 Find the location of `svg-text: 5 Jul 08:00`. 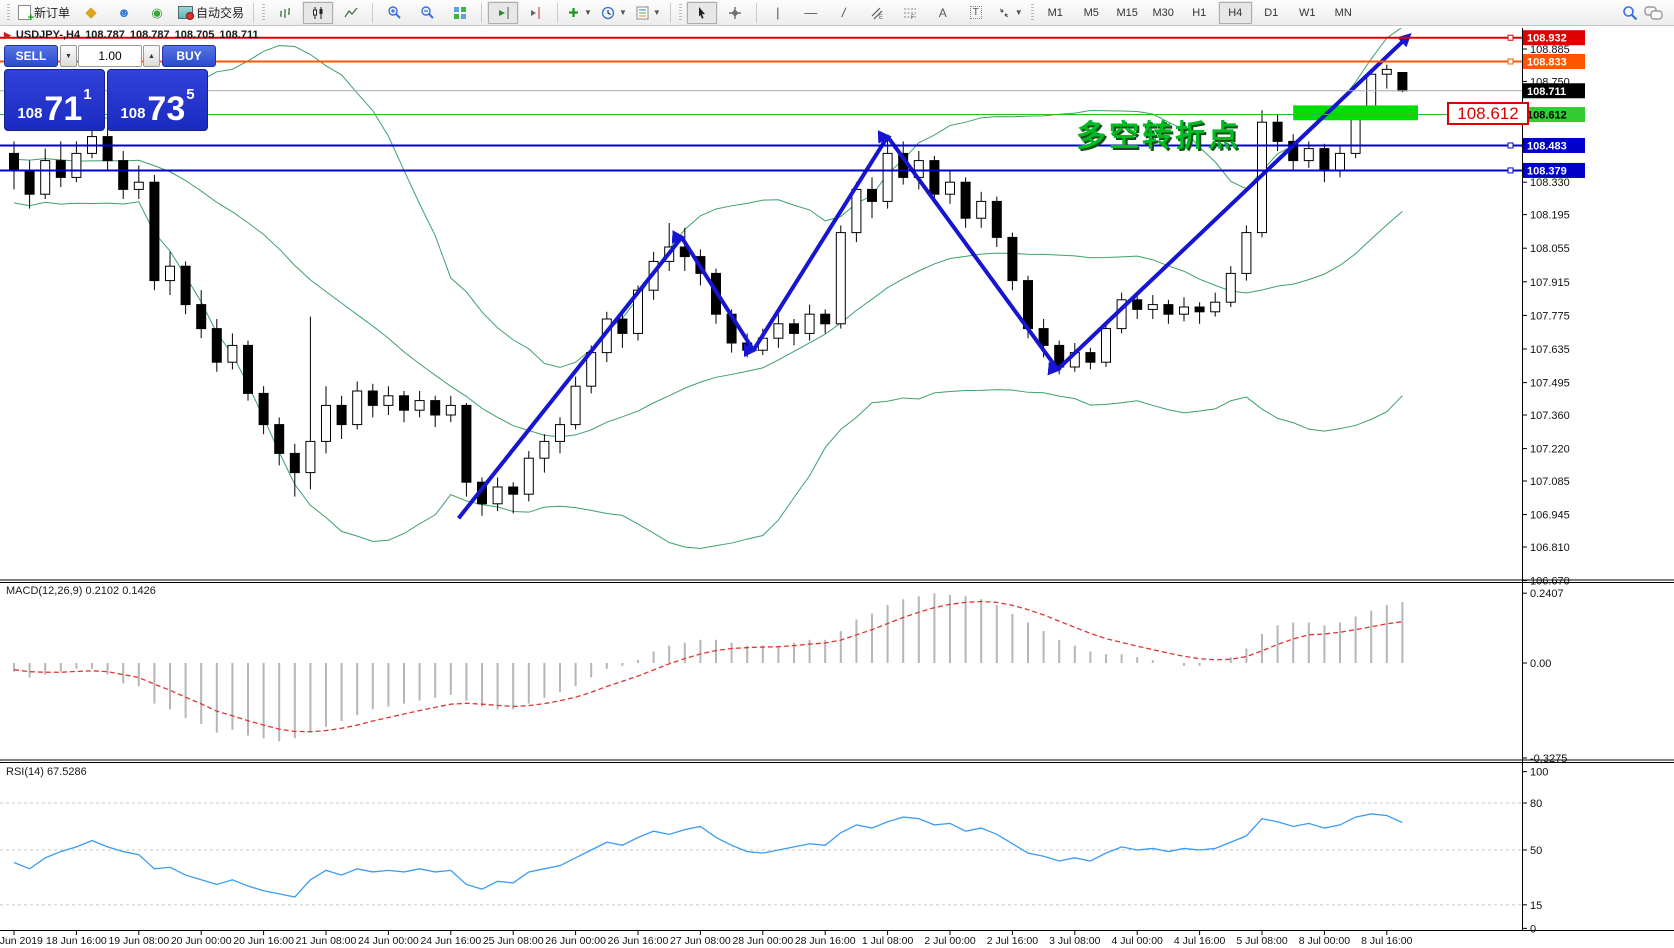

svg-text: 5 Jul 08:00 is located at coordinates (1262, 941).